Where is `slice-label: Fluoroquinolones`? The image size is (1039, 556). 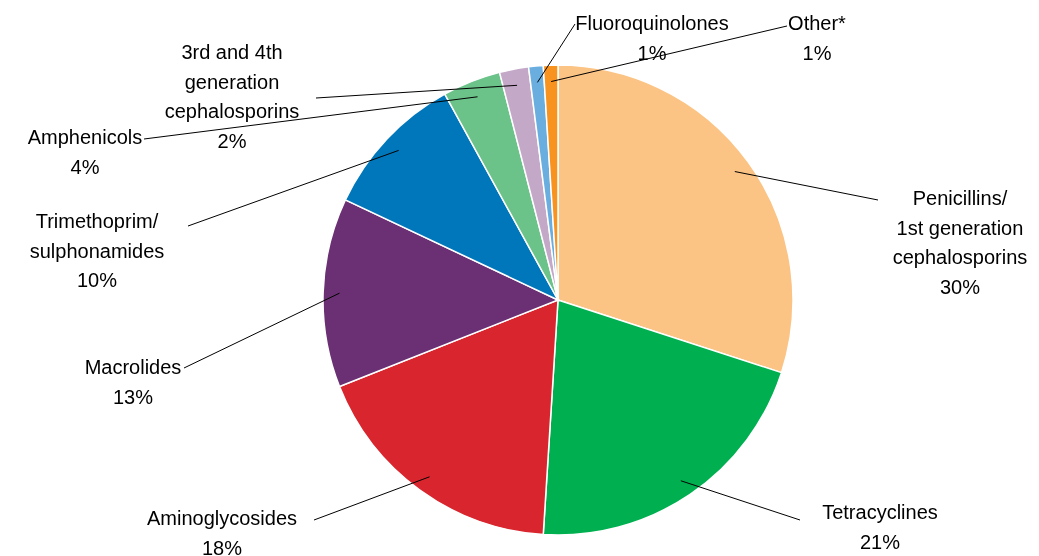
slice-label: Fluoroquinolones is located at coordinates (652, 23).